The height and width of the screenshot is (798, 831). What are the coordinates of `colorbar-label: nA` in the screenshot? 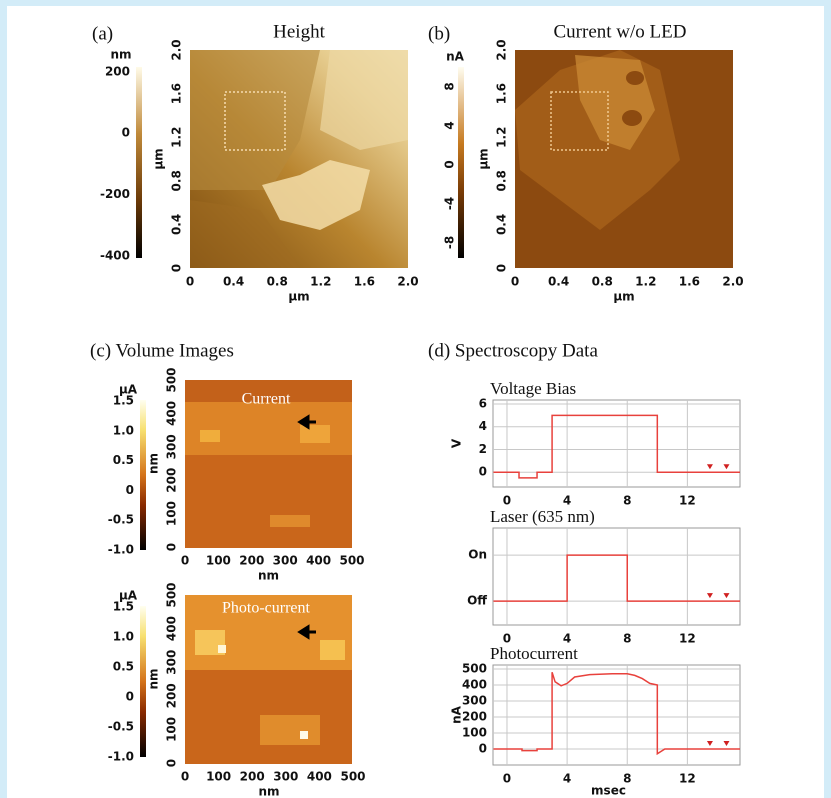 It's located at (455, 57).